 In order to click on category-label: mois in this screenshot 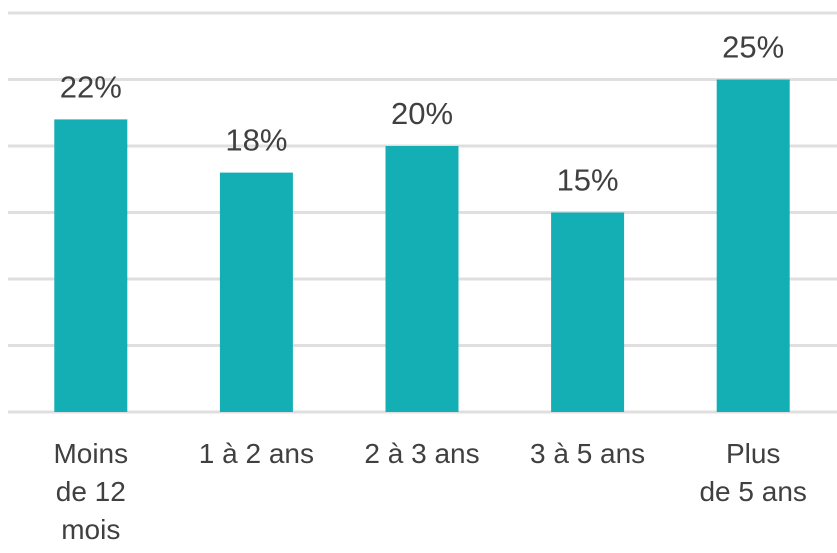, I will do `click(90, 529)`.